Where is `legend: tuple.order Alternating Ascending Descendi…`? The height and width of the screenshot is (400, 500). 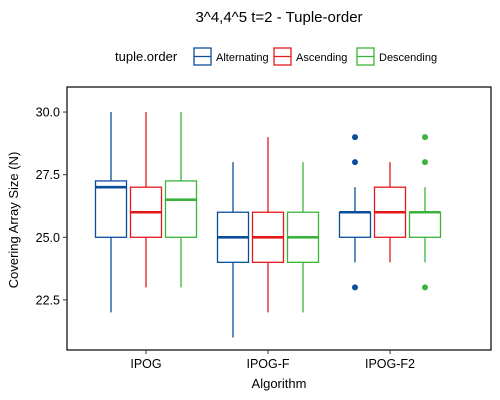
legend: tuple.order Alternating Ascending Descendi… is located at coordinates (276, 56).